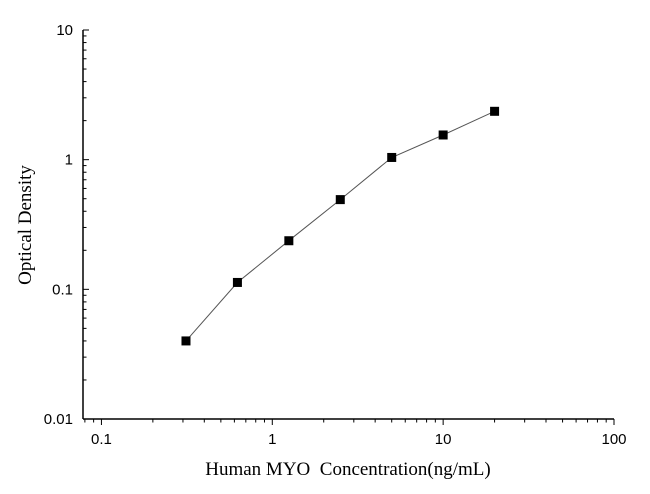 This screenshot has height=494, width=650. Describe the element at coordinates (101, 439) in the screenshot. I see `x-tick-label: 0.1` at that location.